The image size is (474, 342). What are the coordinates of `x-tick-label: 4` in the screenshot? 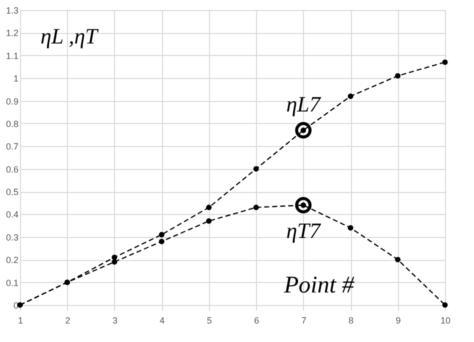 It's located at (162, 321).